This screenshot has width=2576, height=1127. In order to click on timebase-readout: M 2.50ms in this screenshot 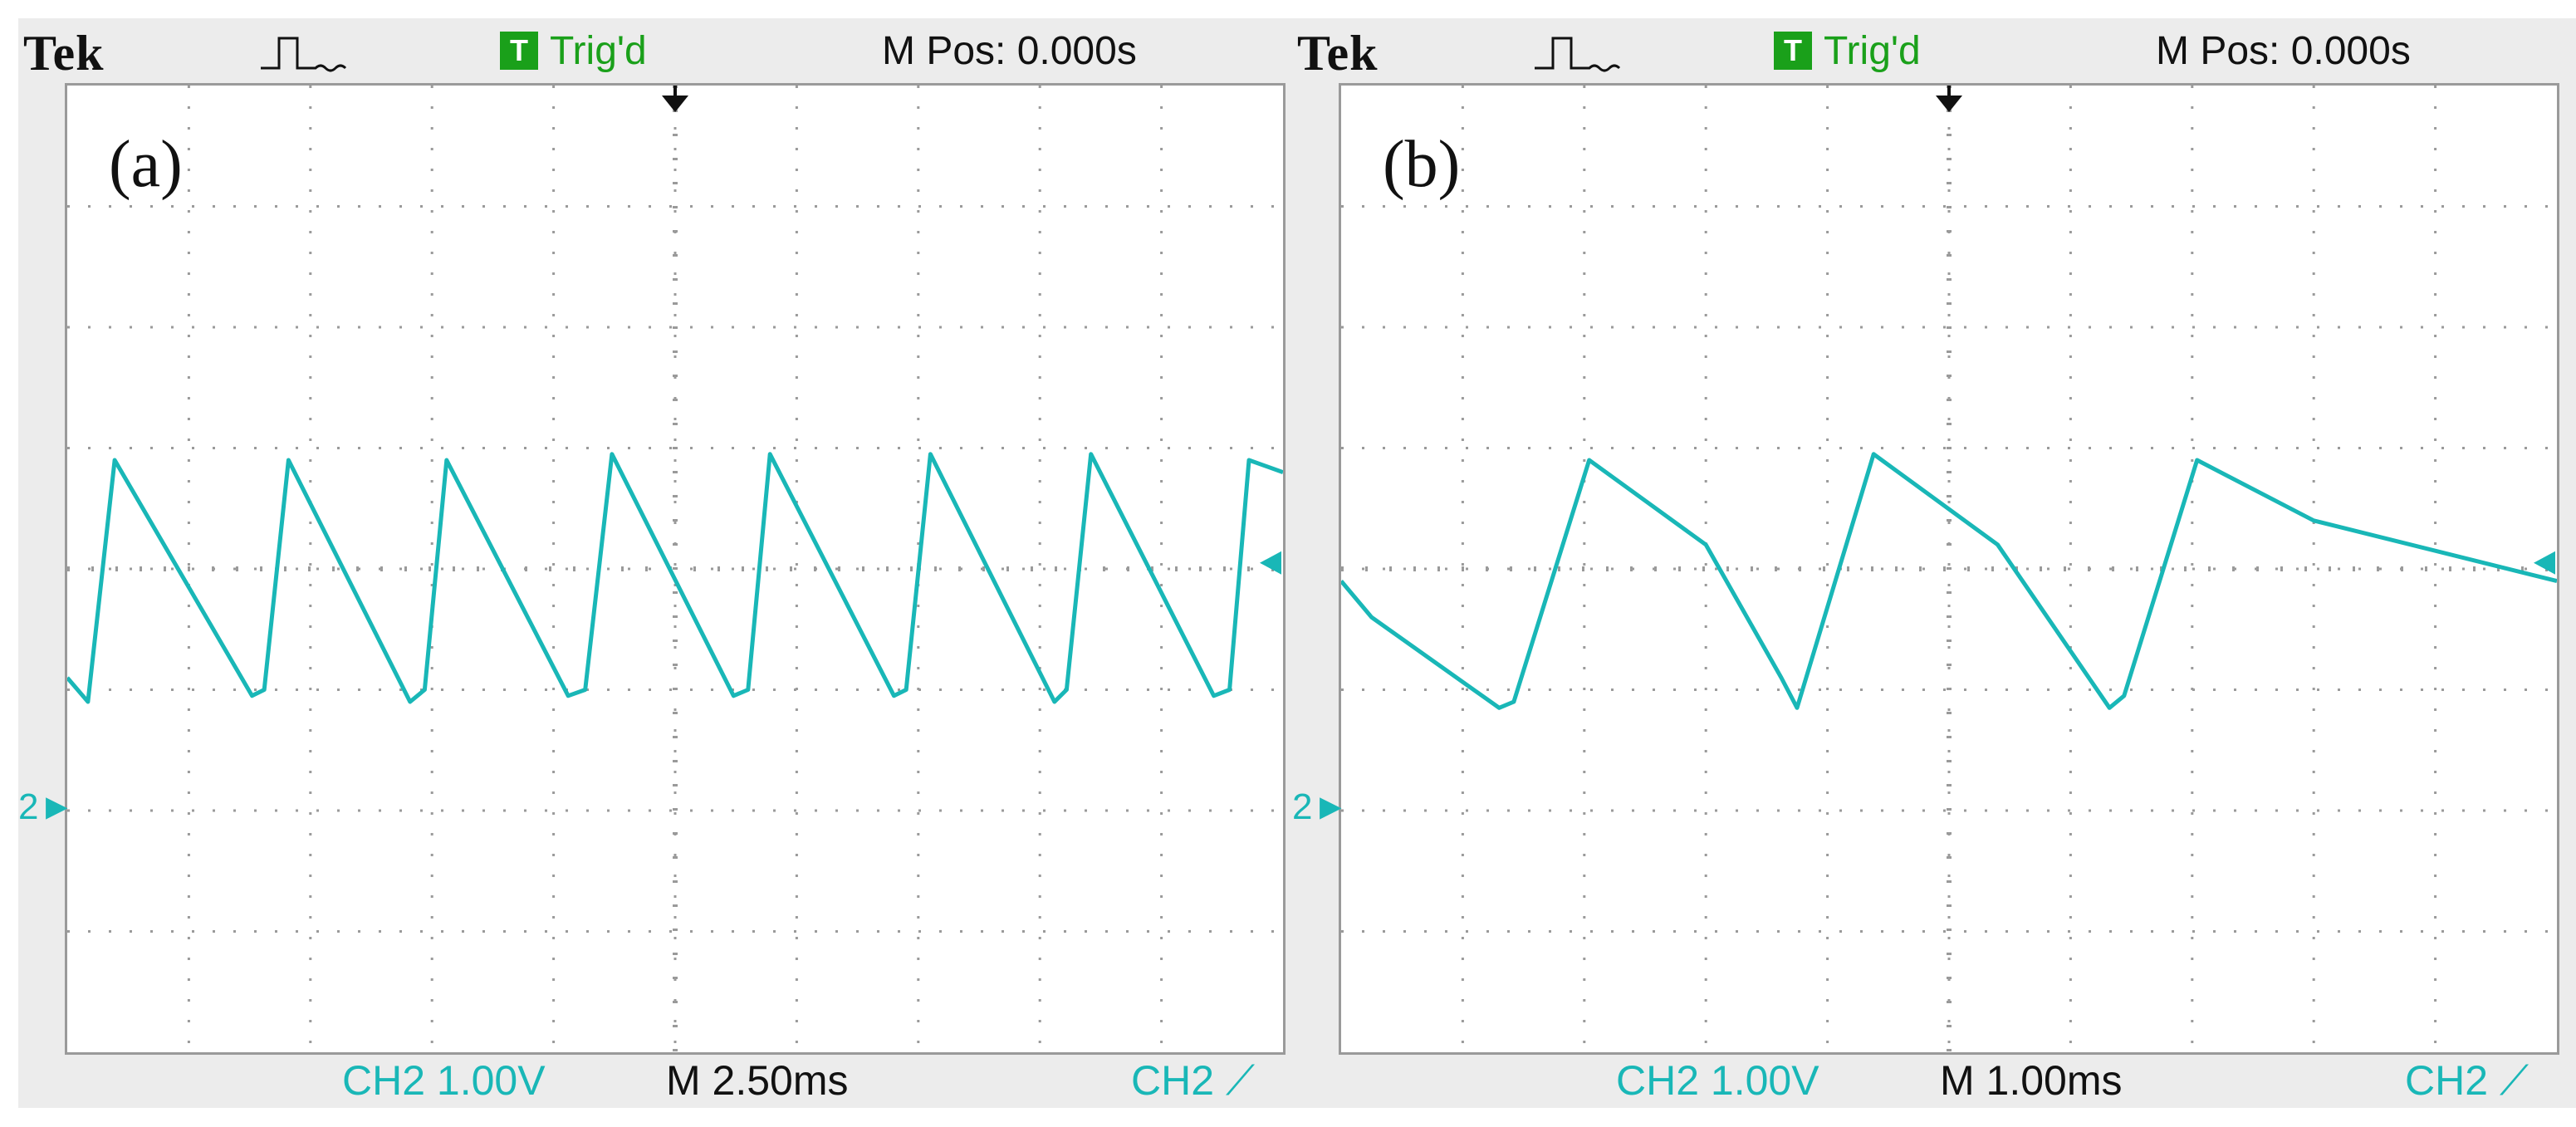, I will do `click(758, 1080)`.